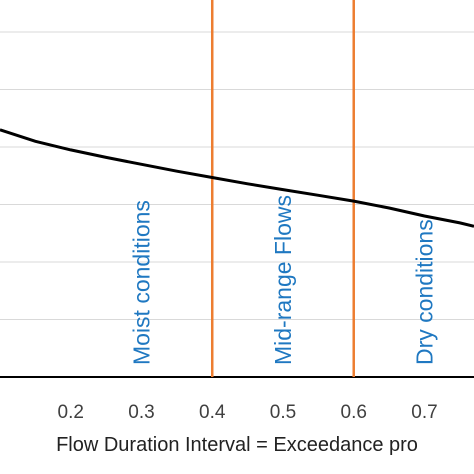 This screenshot has width=474, height=474. What do you see at coordinates (141, 412) in the screenshot?
I see `x-tick-label: 0.3` at bounding box center [141, 412].